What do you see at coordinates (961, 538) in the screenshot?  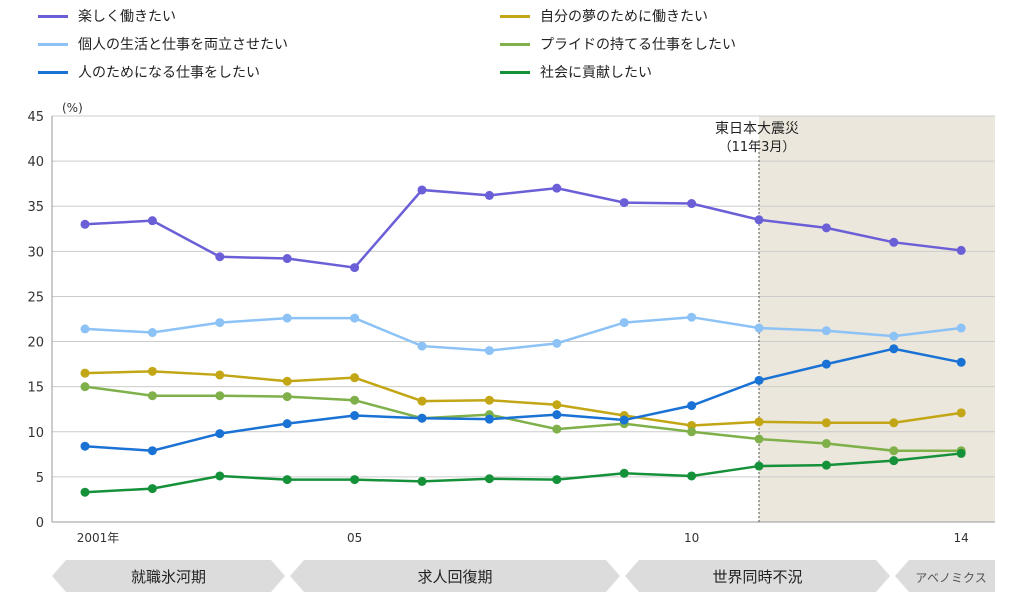 I see `x-tick-label: 14` at bounding box center [961, 538].